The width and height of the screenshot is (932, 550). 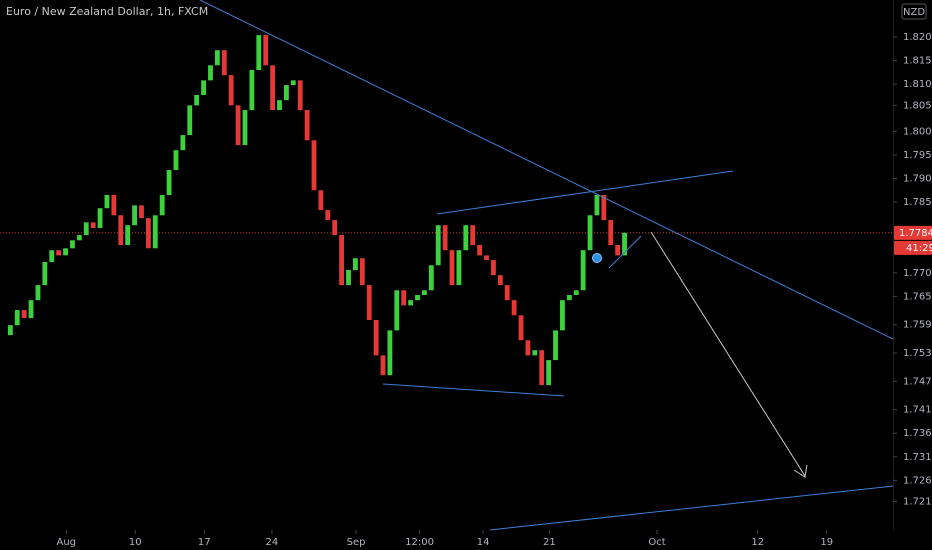 I want to click on x-tick-label: Aug, so click(x=66, y=542).